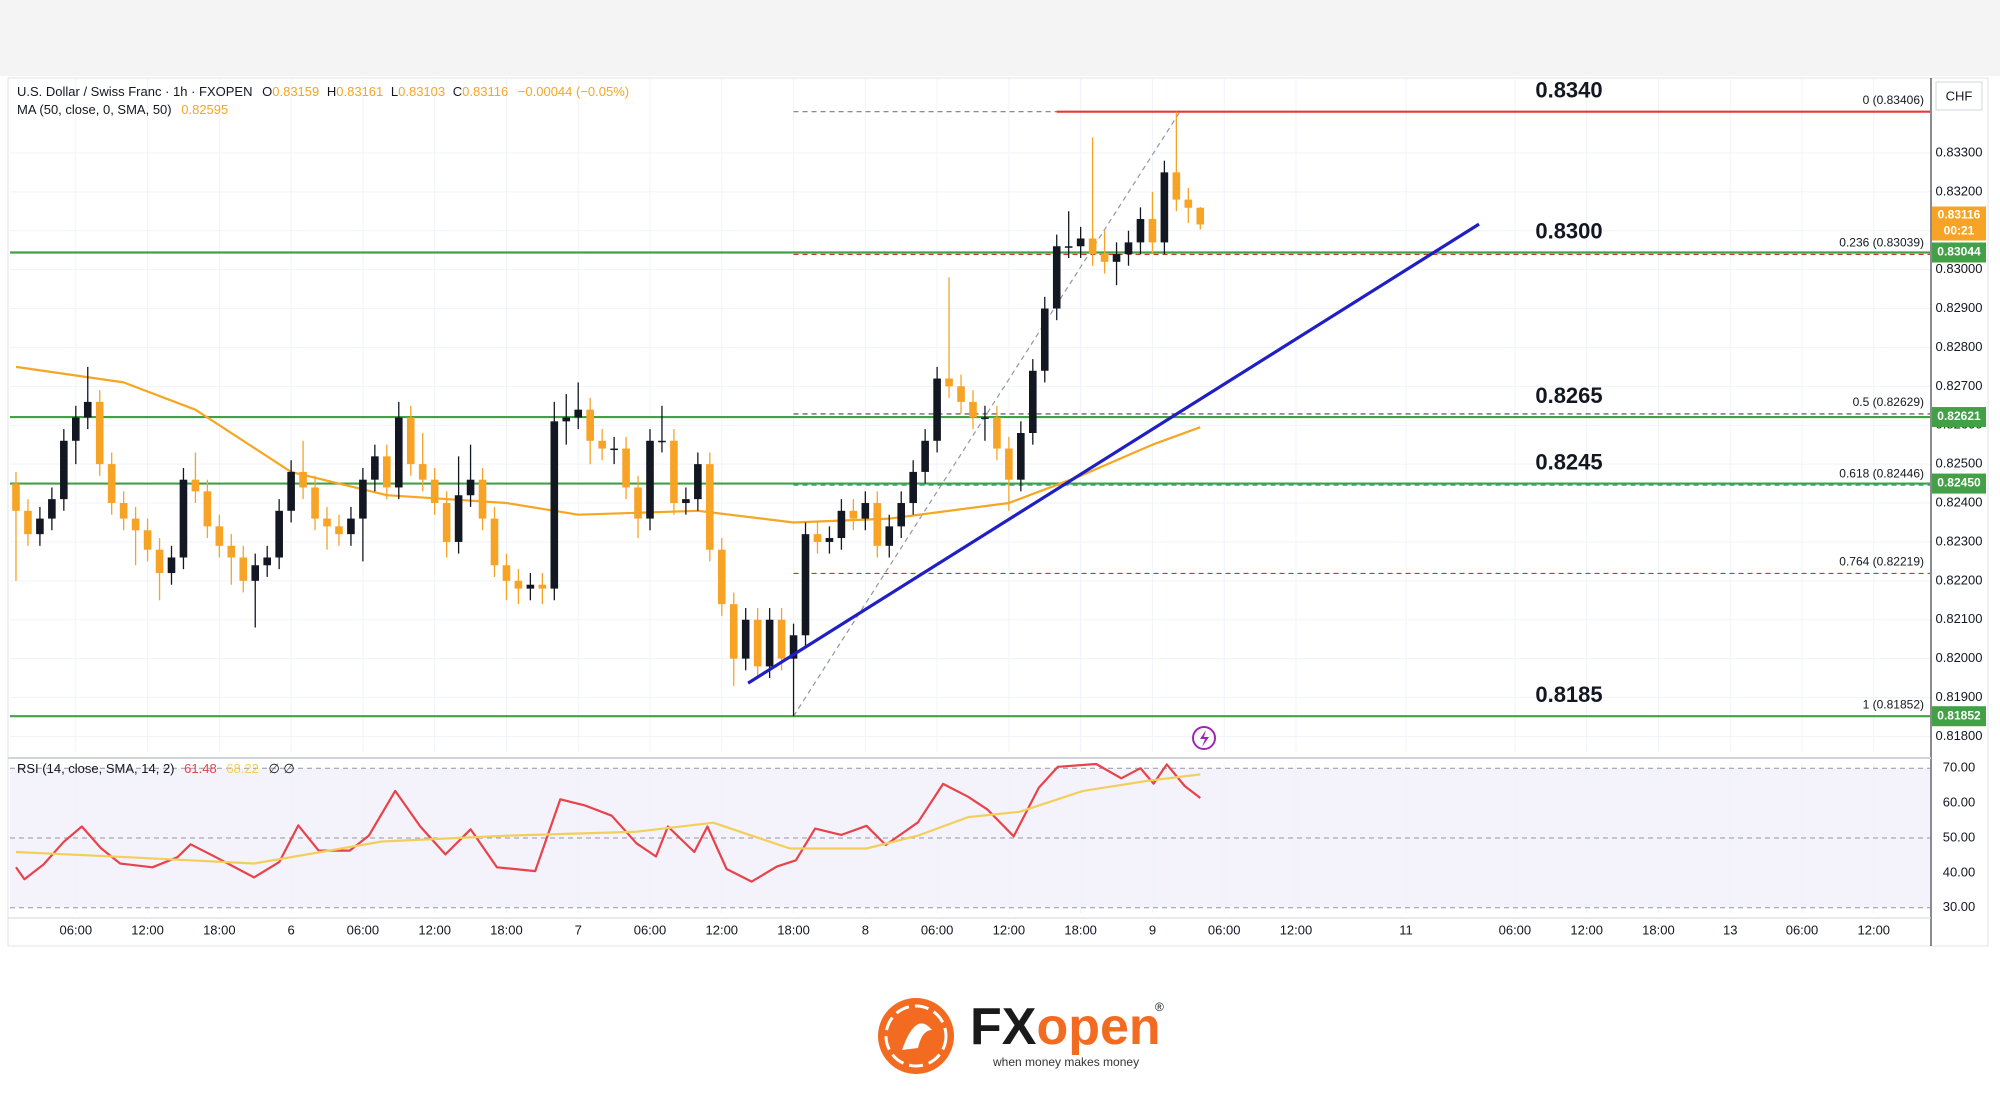 This screenshot has width=2000, height=1099. Describe the element at coordinates (94, 109) in the screenshot. I see `ma-name: MA (50, close, 0, SMA, 50)` at that location.